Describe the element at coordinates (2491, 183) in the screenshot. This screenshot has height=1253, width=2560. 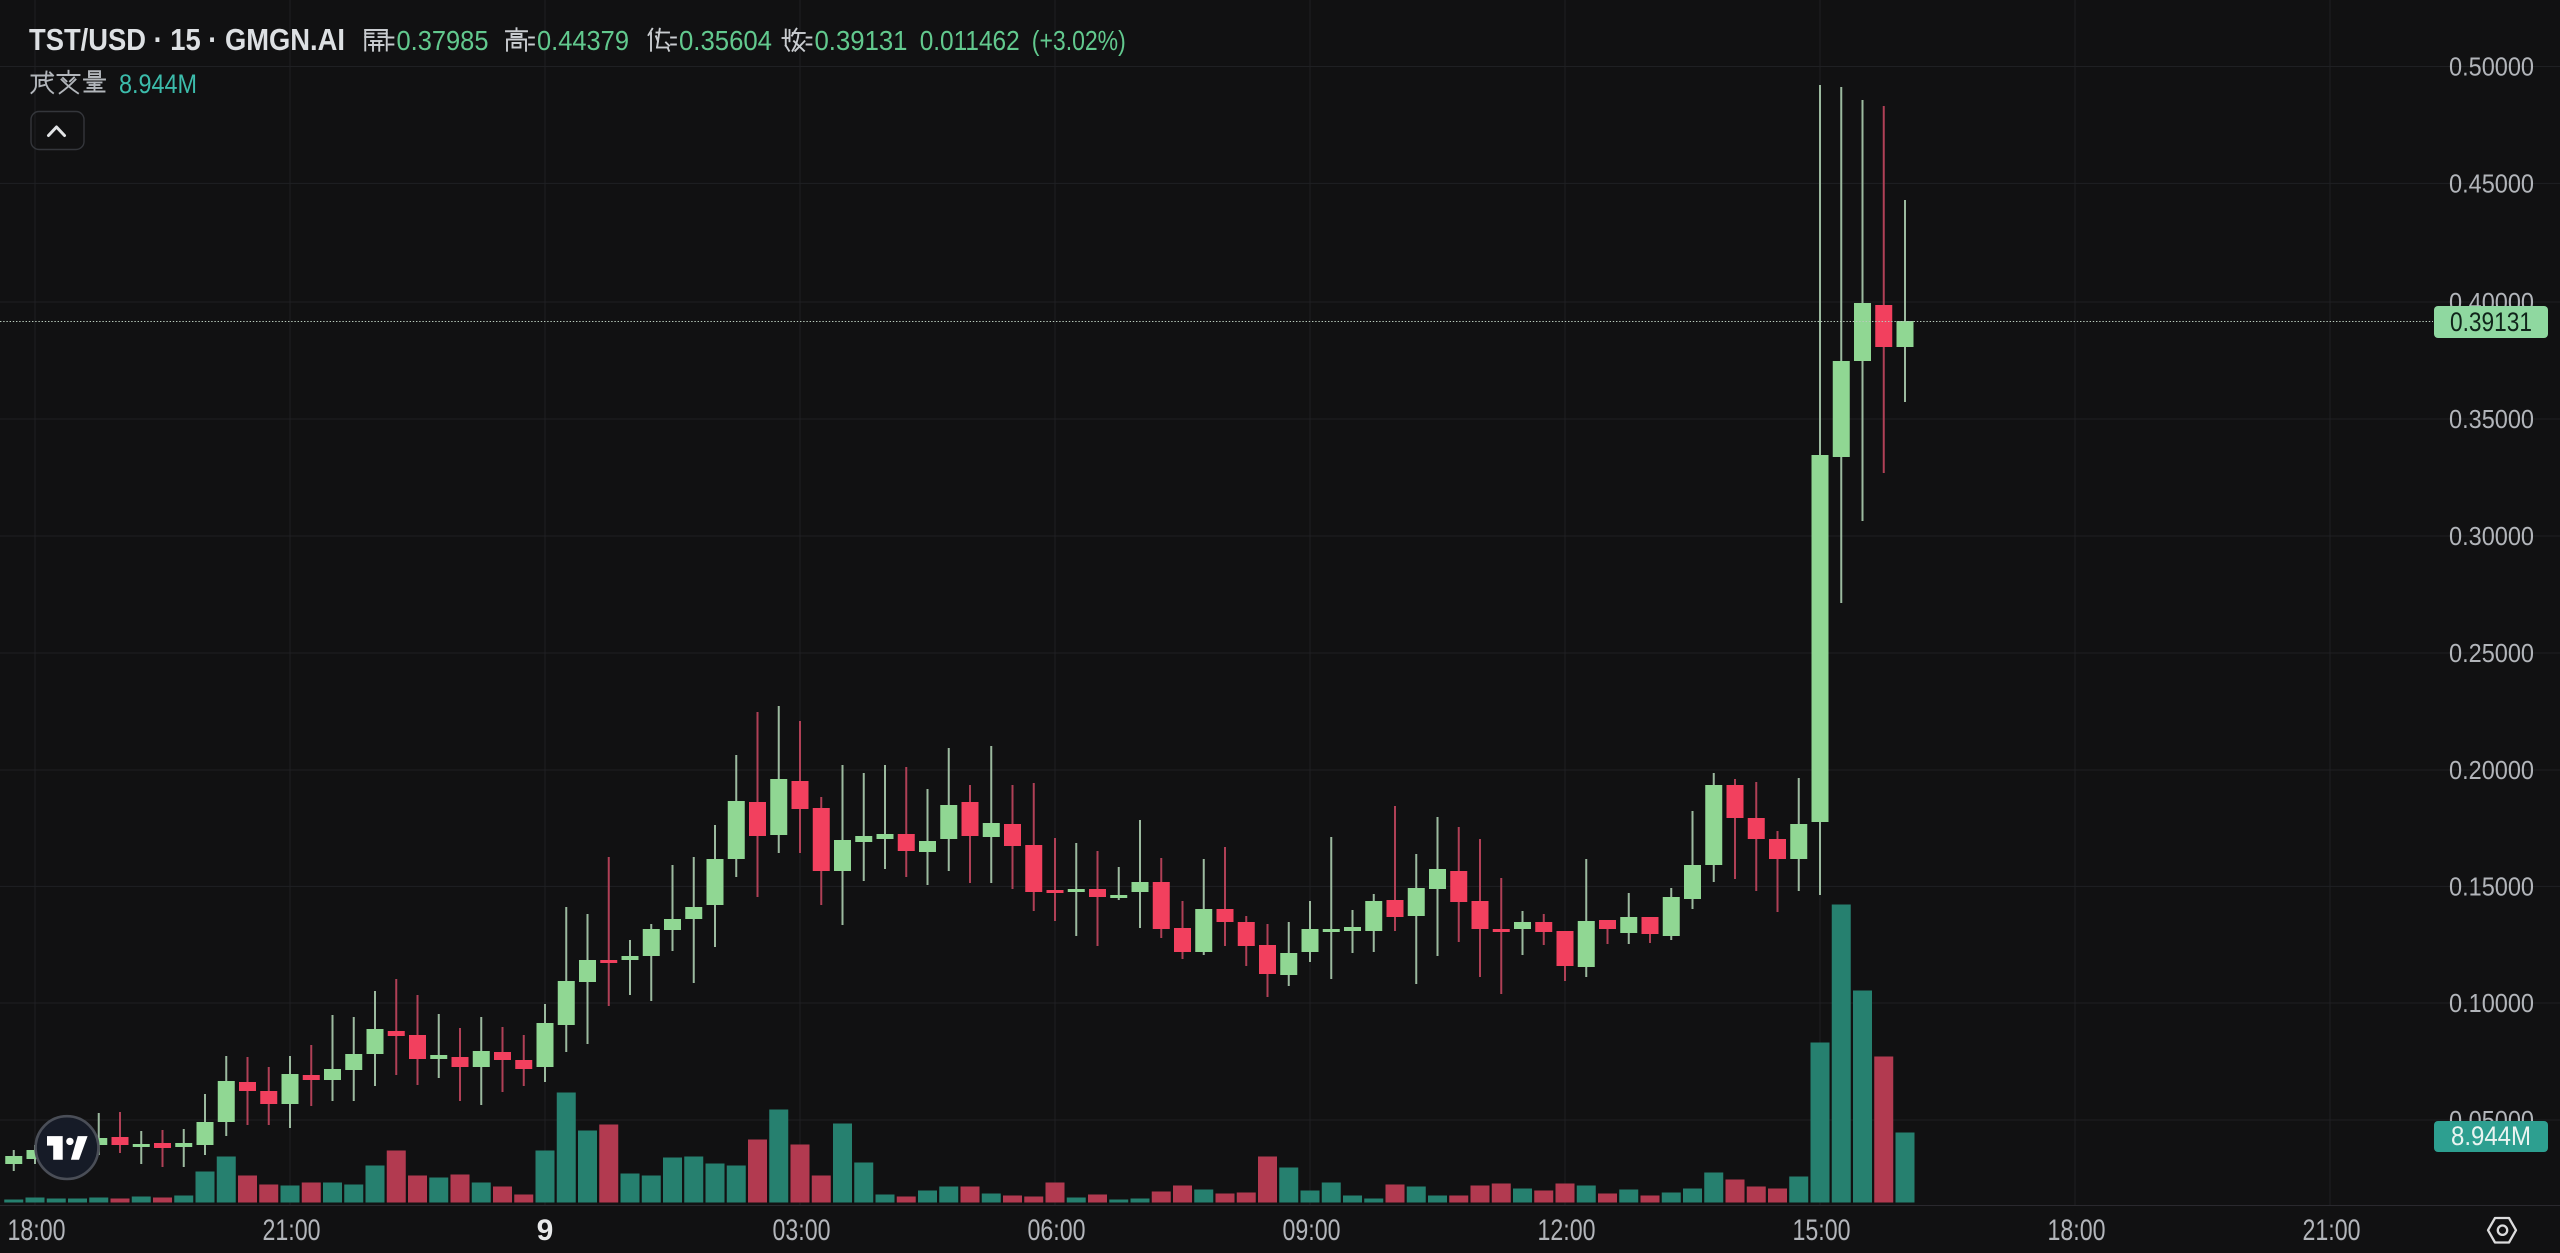
I see `svg-text: 0.45000` at that location.